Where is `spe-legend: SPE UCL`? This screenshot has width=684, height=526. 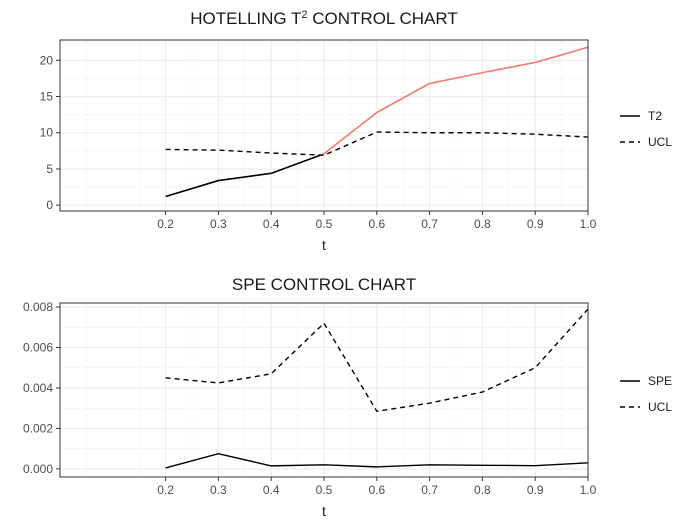
spe-legend: SPE UCL is located at coordinates (646, 394).